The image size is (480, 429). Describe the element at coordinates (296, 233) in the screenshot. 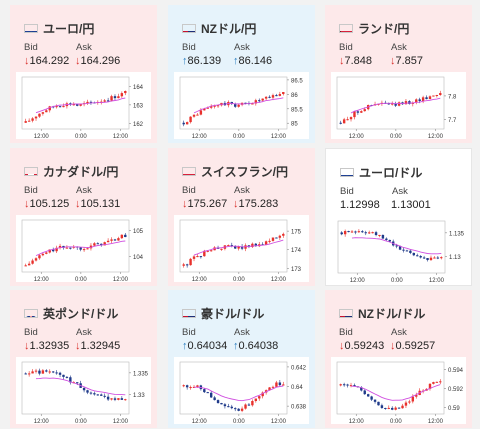

I see `y-tick-label: 175` at that location.